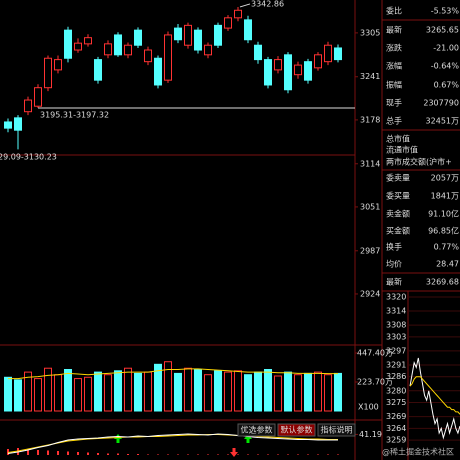  What do you see at coordinates (396, 376) in the screenshot?
I see `y-tick-label: 3286` at bounding box center [396, 376].